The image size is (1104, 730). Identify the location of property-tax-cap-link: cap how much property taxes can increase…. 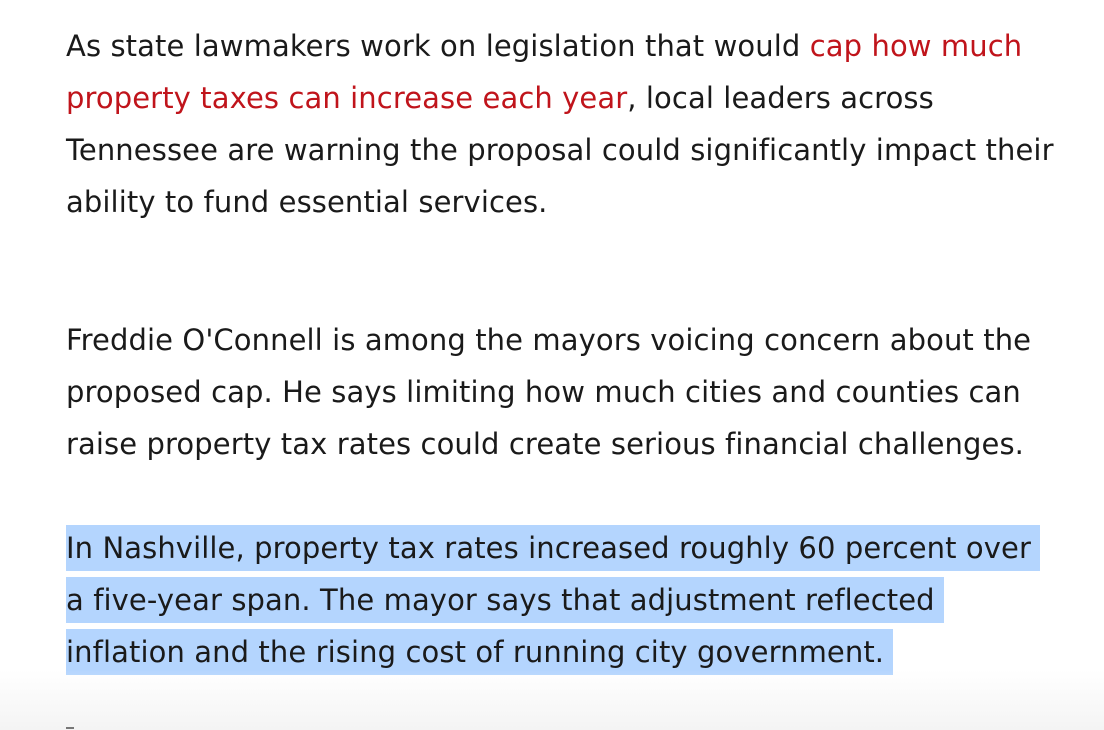
(544, 72).